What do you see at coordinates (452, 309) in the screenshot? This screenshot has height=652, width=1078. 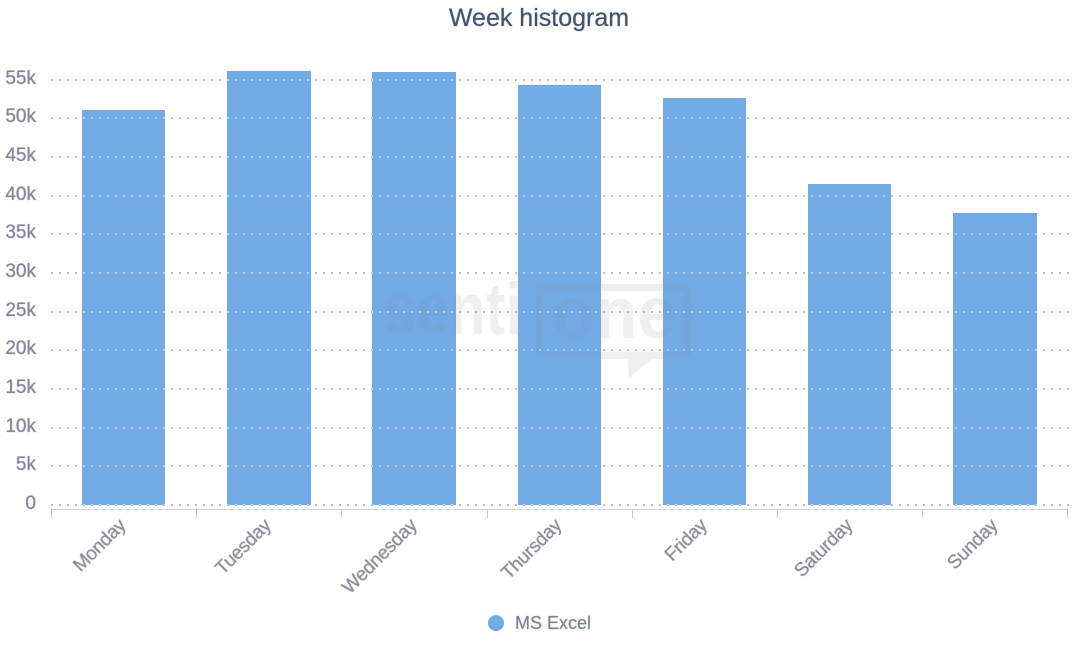 I see `svg-text: senti` at bounding box center [452, 309].